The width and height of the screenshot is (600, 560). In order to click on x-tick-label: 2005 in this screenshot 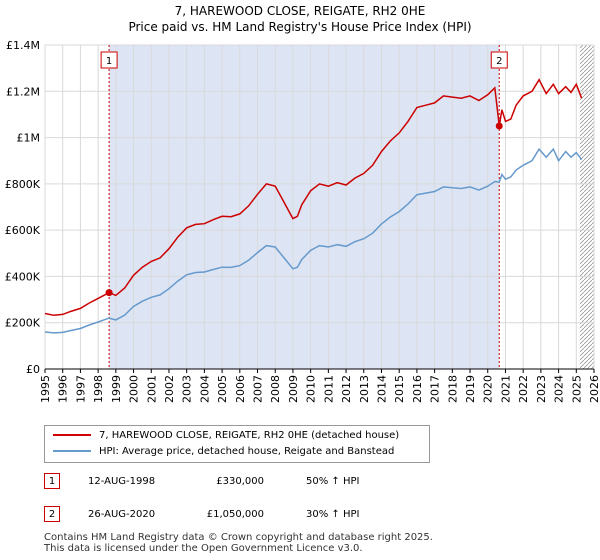, I will do `click(222, 389)`.